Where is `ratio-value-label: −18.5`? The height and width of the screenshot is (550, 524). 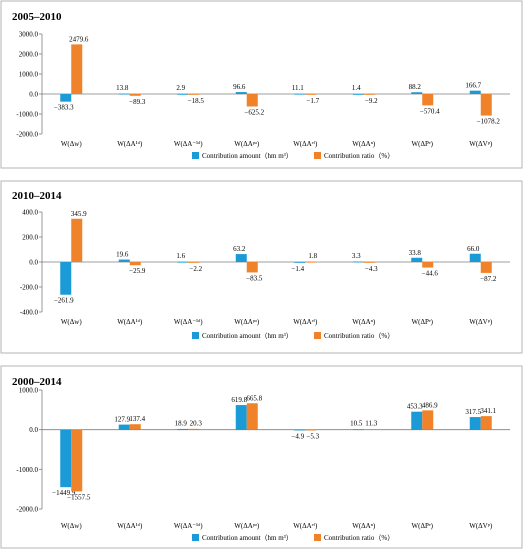
ratio-value-label: −18.5 is located at coordinates (196, 101).